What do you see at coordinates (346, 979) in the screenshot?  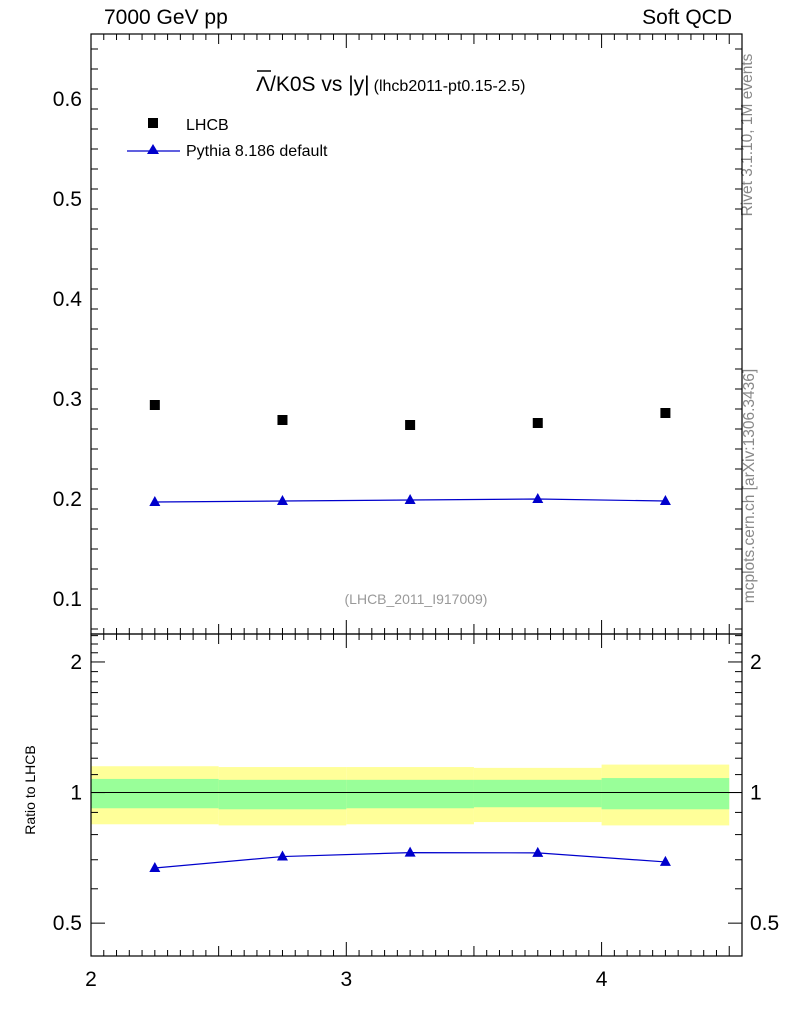 I see `x-tick-label: 3` at bounding box center [346, 979].